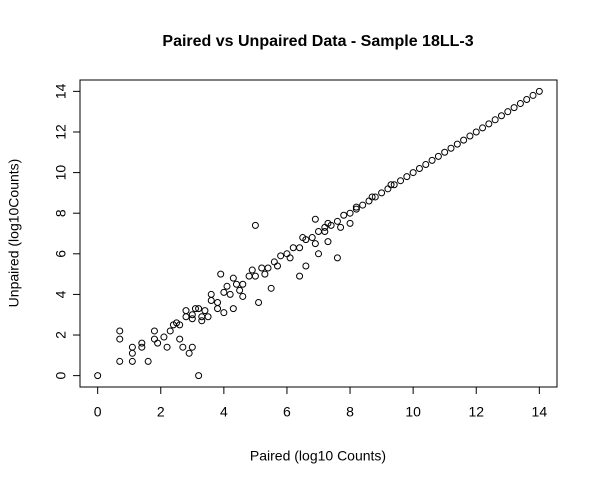  Describe the element at coordinates (540, 412) in the screenshot. I see `x-tick-label: 14` at that location.